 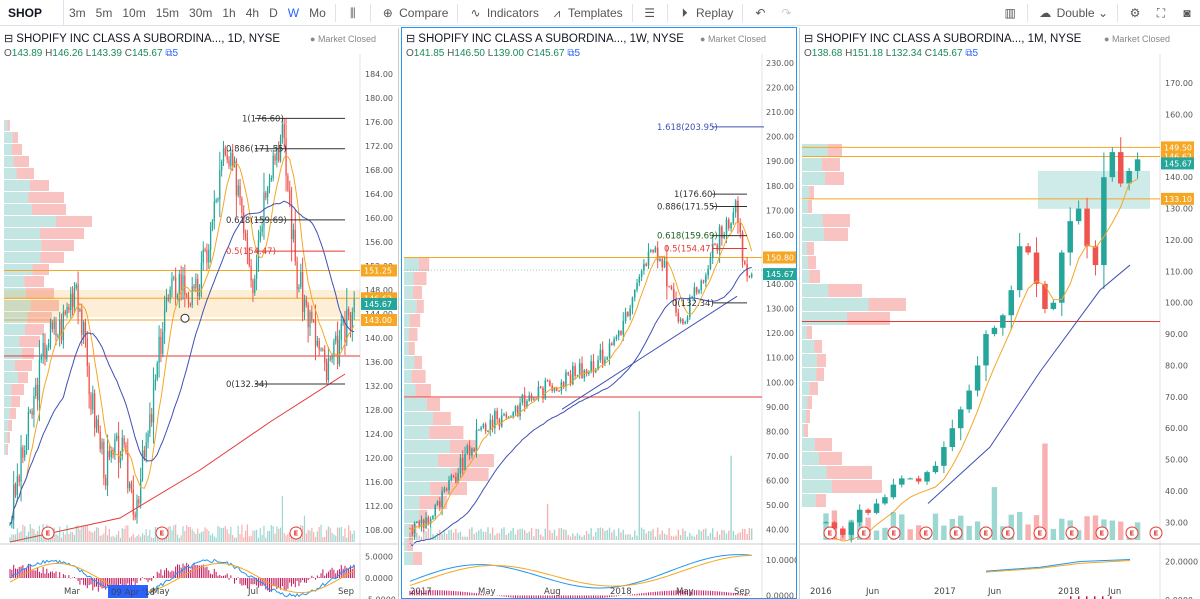 I want to click on redo-button: ↷, so click(x=786, y=13).